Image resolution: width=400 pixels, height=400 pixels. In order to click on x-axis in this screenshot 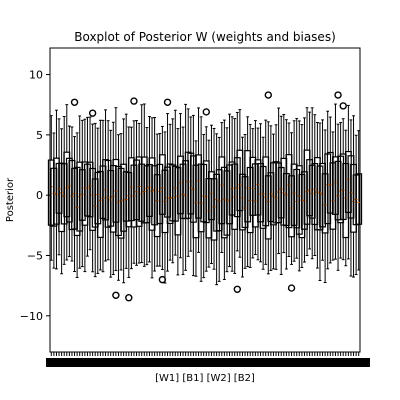, I will do `click(208, 359)`.